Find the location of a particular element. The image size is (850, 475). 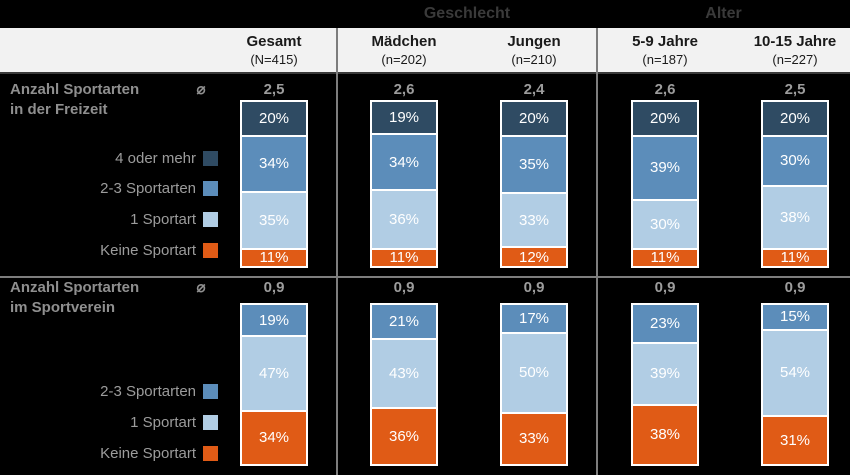

stacked-bar: 20% 35% 33% 12% is located at coordinates (534, 184).